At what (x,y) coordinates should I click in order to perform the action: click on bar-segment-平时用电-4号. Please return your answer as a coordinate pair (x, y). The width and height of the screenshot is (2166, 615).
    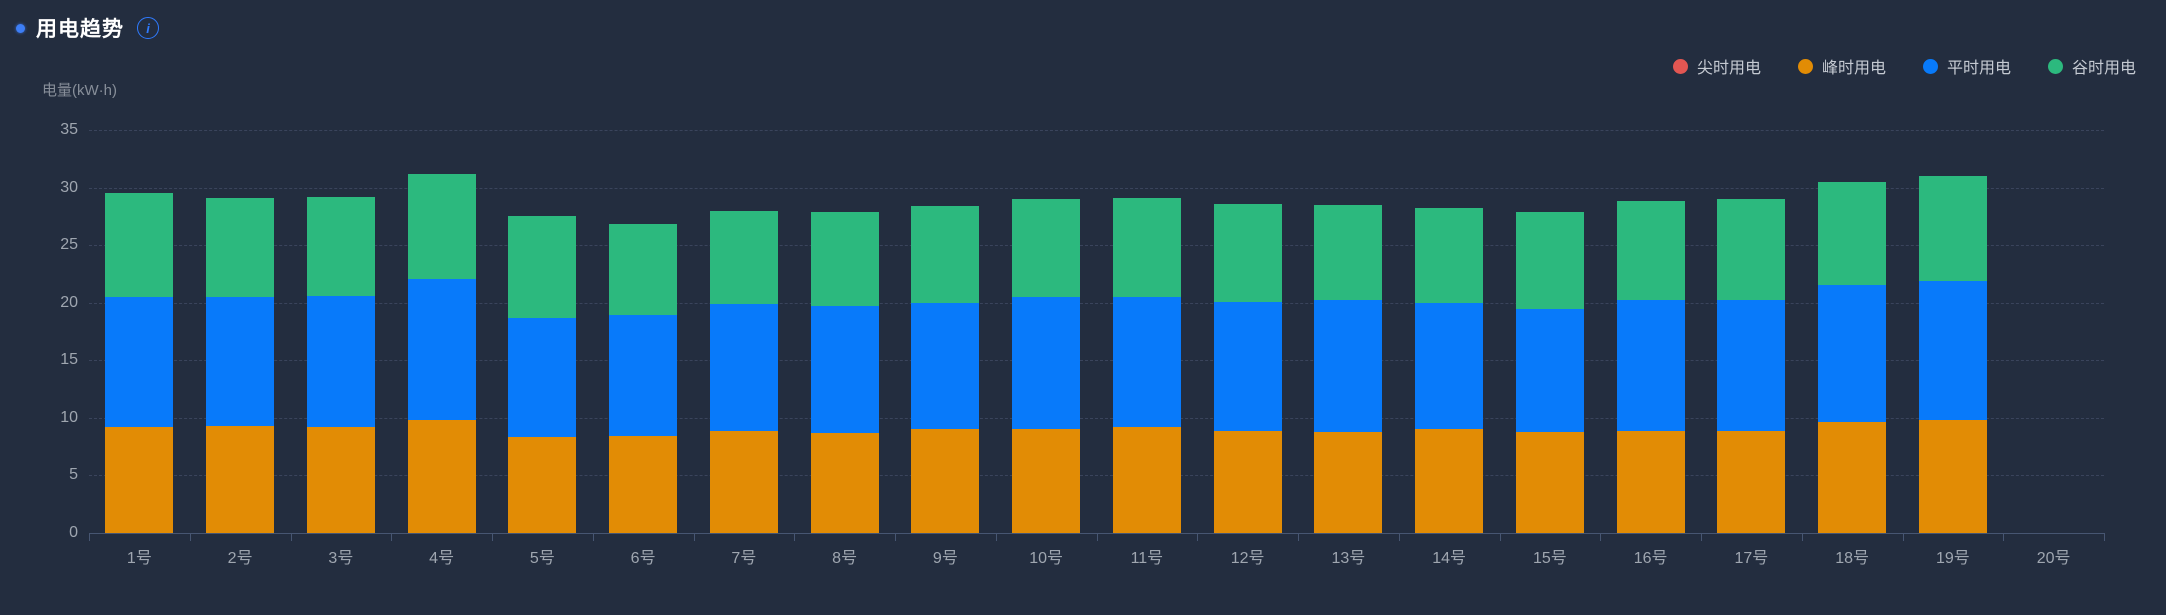
    Looking at the image, I should click on (441, 349).